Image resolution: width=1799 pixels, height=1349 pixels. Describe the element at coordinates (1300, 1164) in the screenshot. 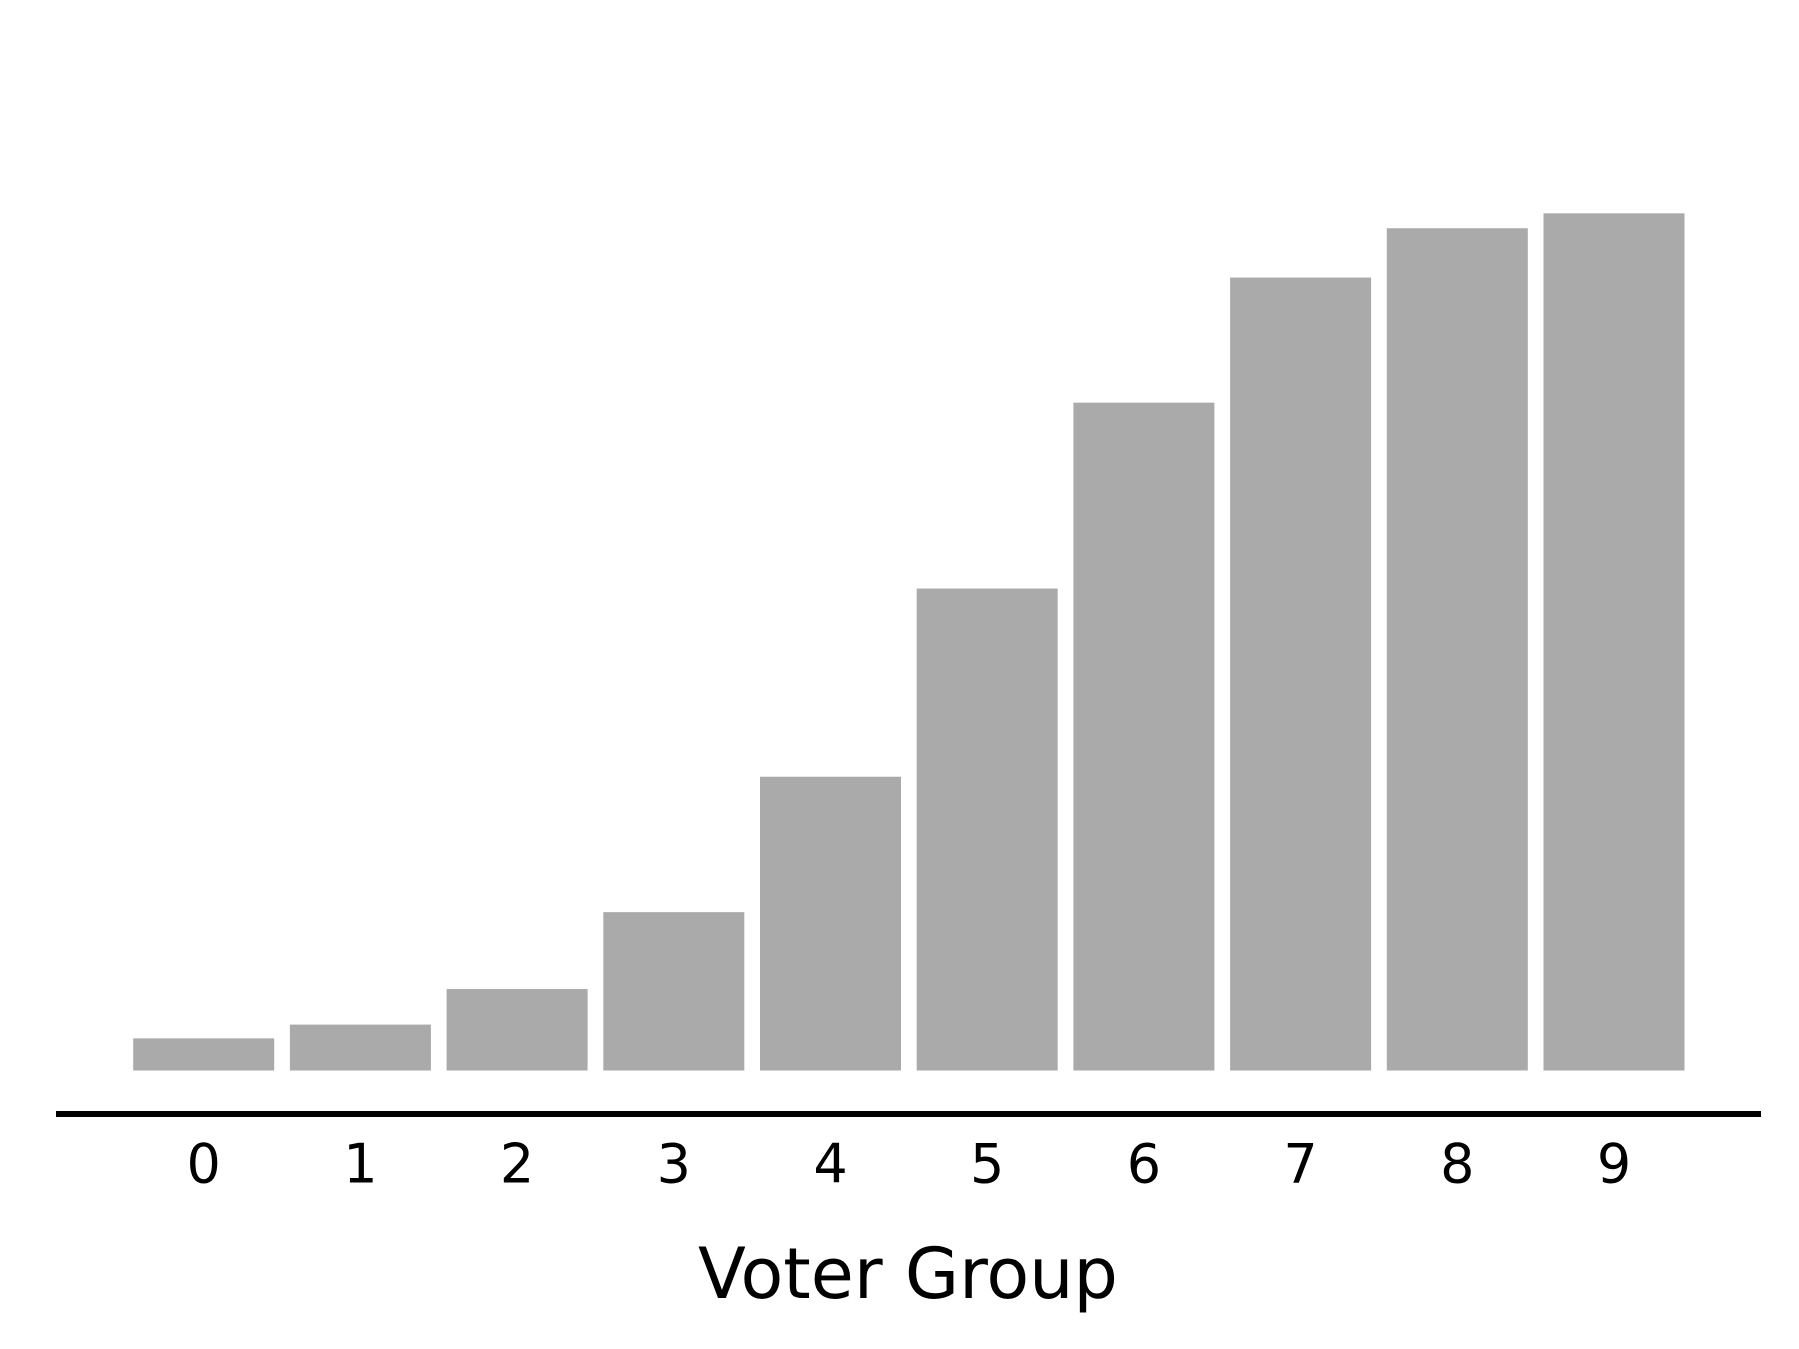

I see `x-tick-label: 7` at that location.